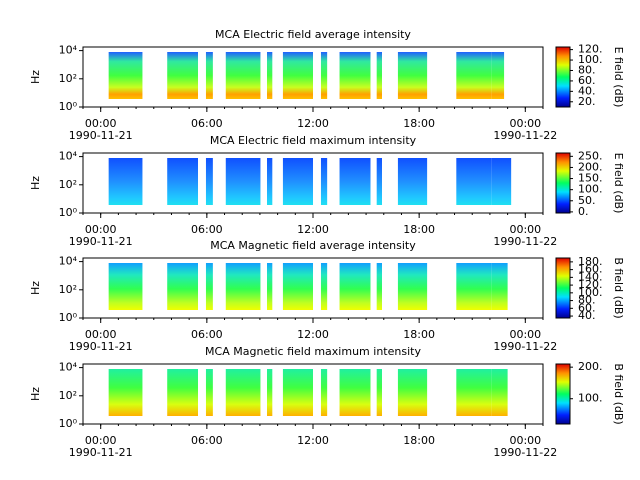  What do you see at coordinates (313, 245) in the screenshot?
I see `panel-title: MCA Magnetic field average intensity` at bounding box center [313, 245].